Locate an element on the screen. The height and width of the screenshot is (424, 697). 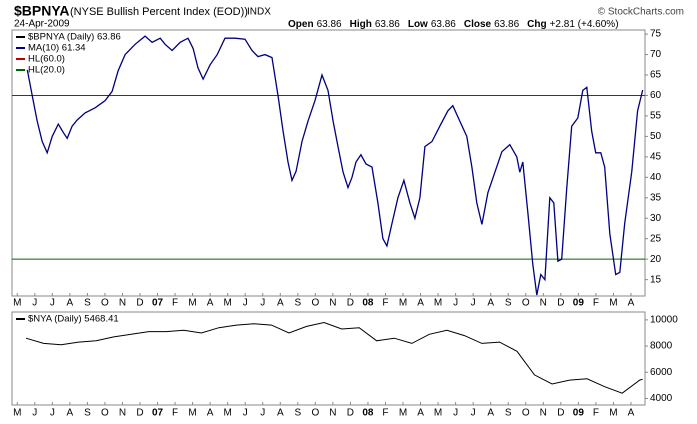
y-tick-label: 45 is located at coordinates (656, 157).